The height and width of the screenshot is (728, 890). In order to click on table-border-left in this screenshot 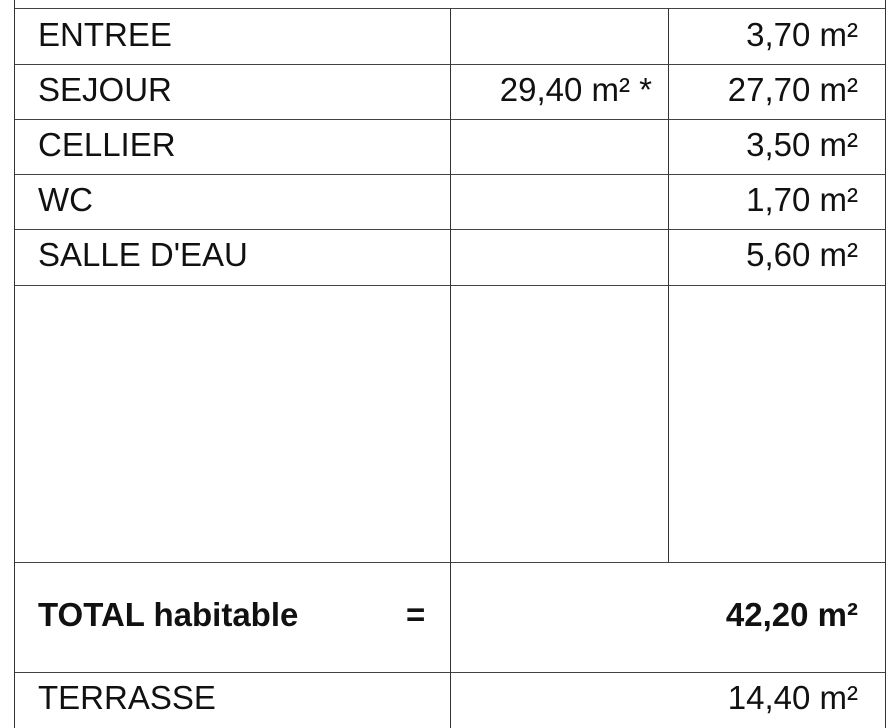, I will do `click(14, 364)`.